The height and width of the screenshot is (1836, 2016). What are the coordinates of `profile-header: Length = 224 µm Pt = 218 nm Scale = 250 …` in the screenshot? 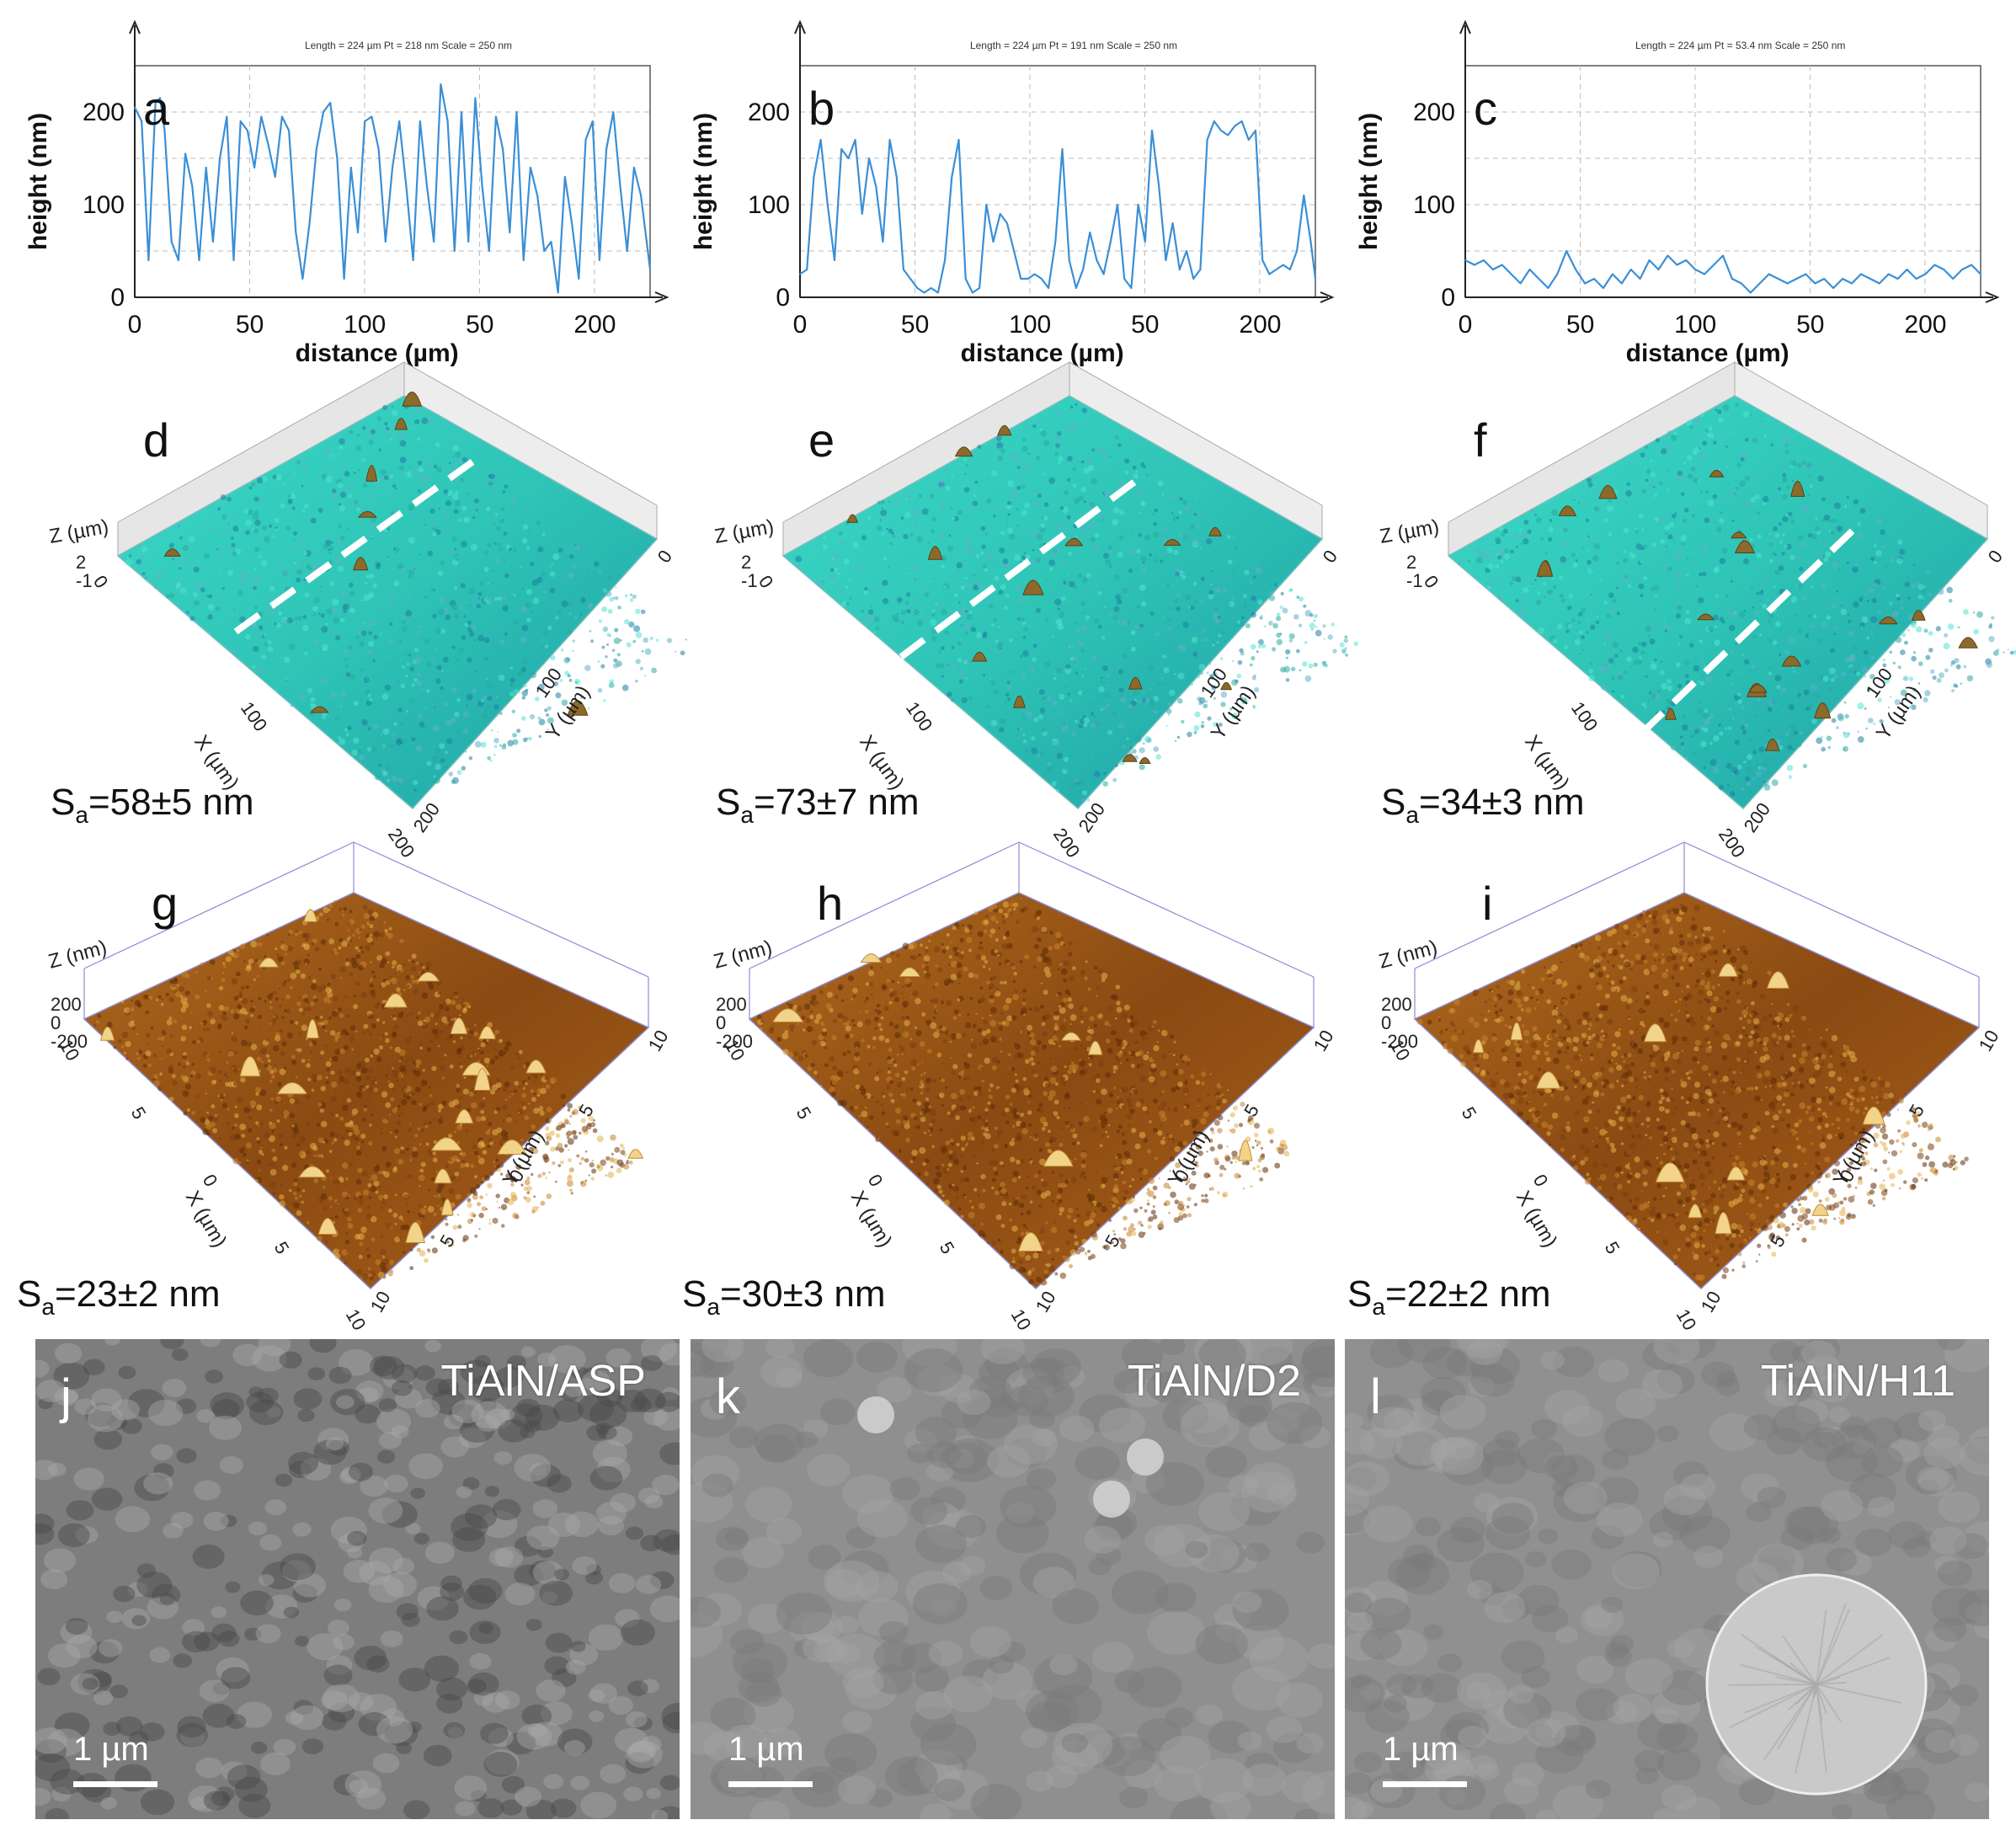 It's located at (408, 45).